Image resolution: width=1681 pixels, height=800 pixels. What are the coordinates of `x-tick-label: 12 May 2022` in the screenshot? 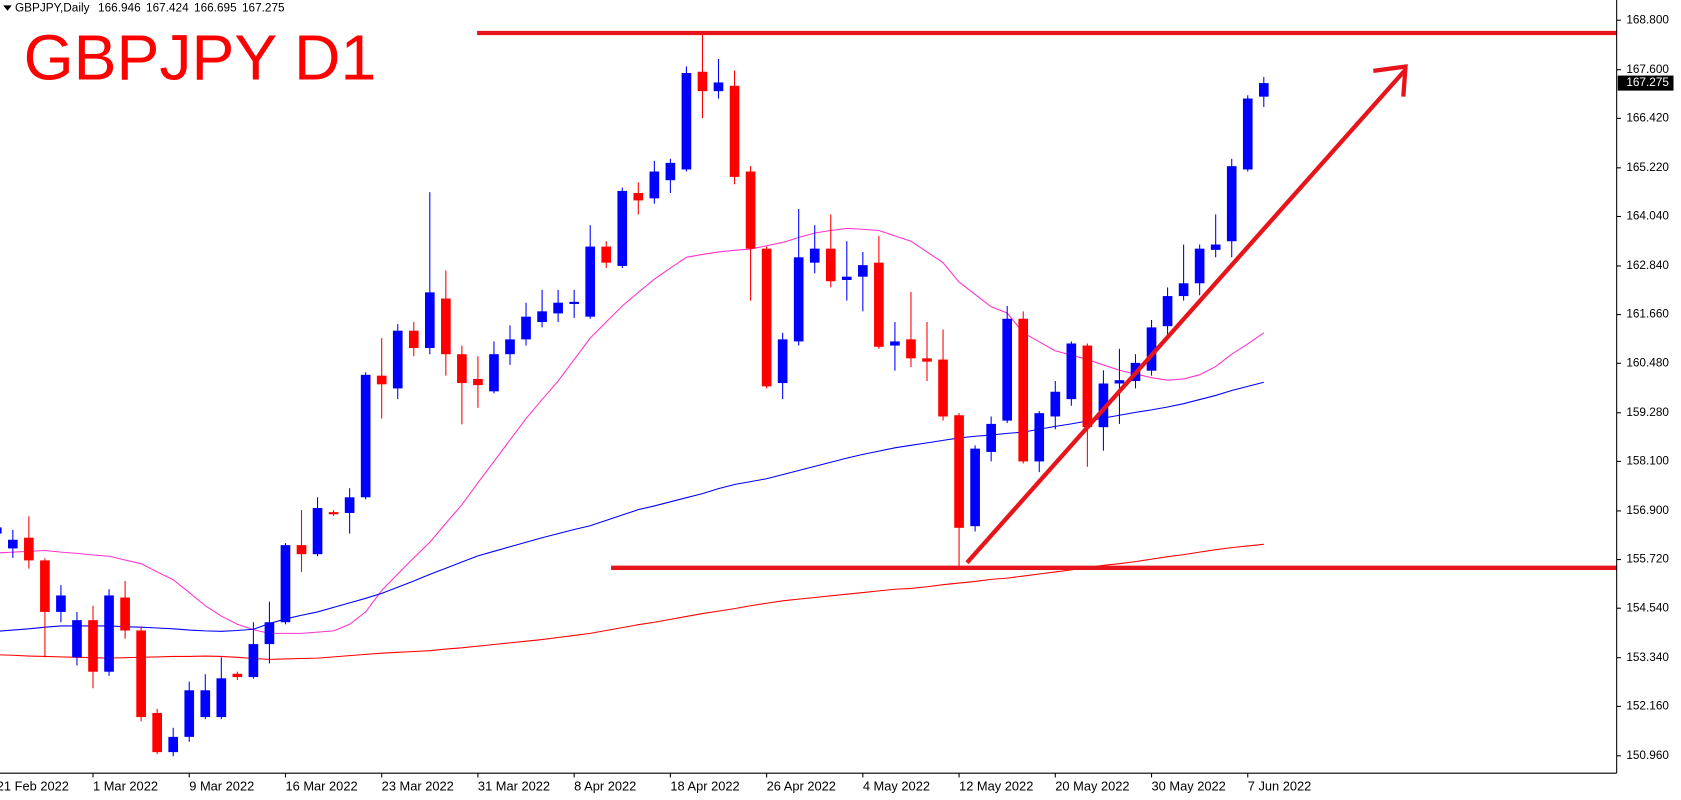 It's located at (996, 786).